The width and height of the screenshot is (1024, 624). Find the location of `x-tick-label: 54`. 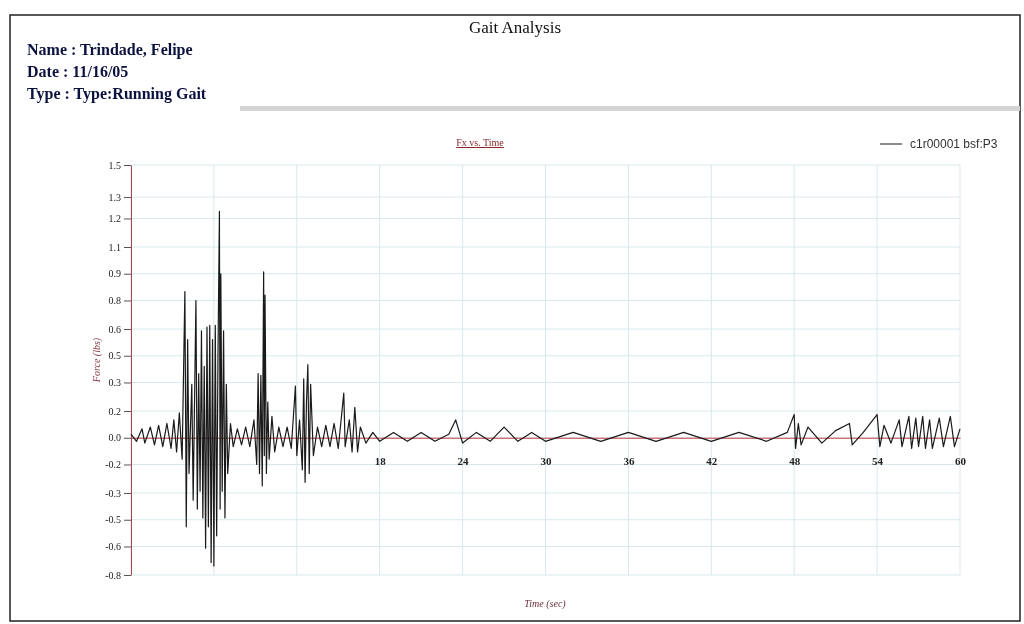

x-tick-label: 54 is located at coordinates (878, 460).